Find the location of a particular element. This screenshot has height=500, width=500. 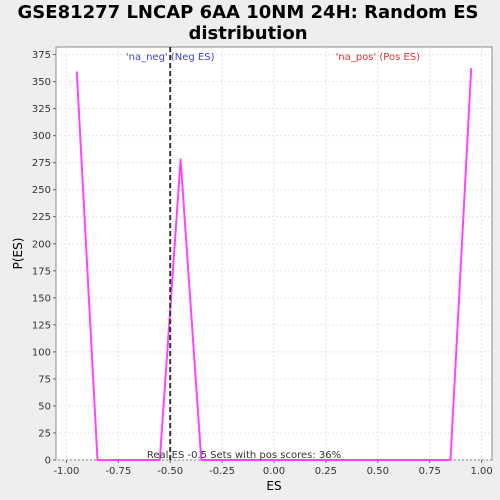

x-tick-label: 0.00 is located at coordinates (274, 471).